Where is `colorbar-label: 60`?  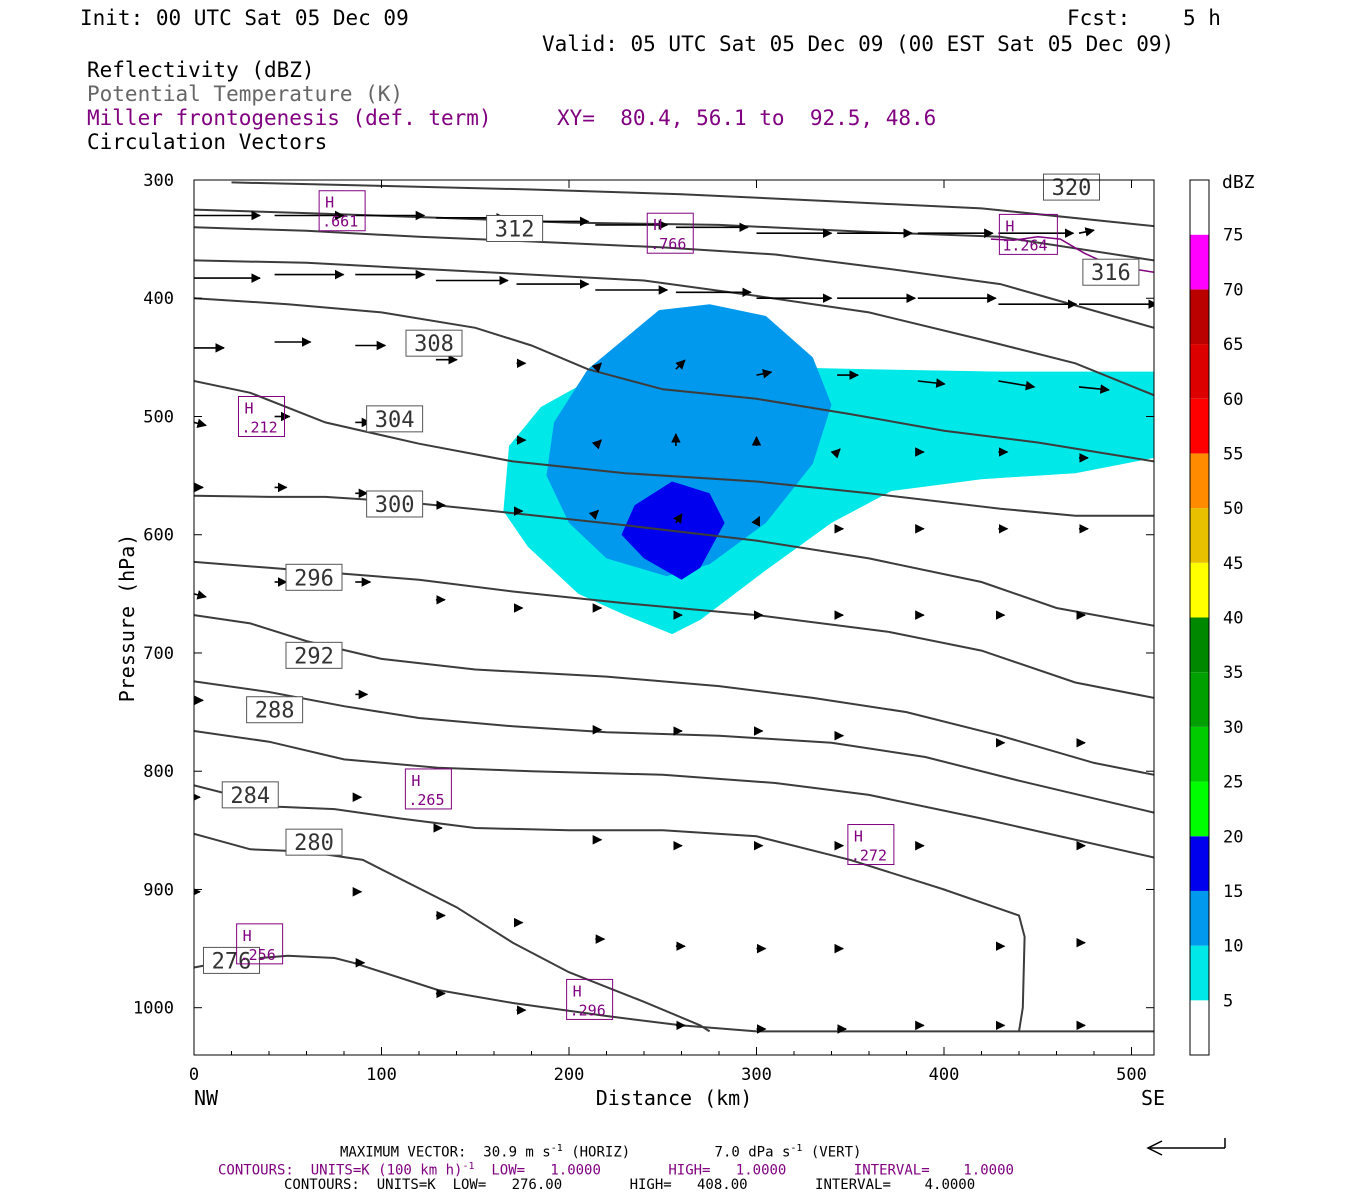
colorbar-label: 60 is located at coordinates (1233, 400).